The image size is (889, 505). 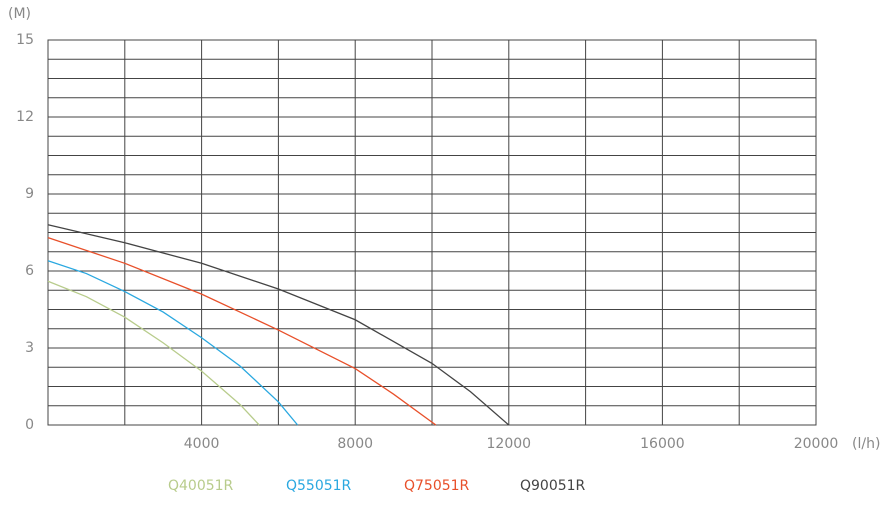 I want to click on y-tick-label: 15, so click(x=25, y=40).